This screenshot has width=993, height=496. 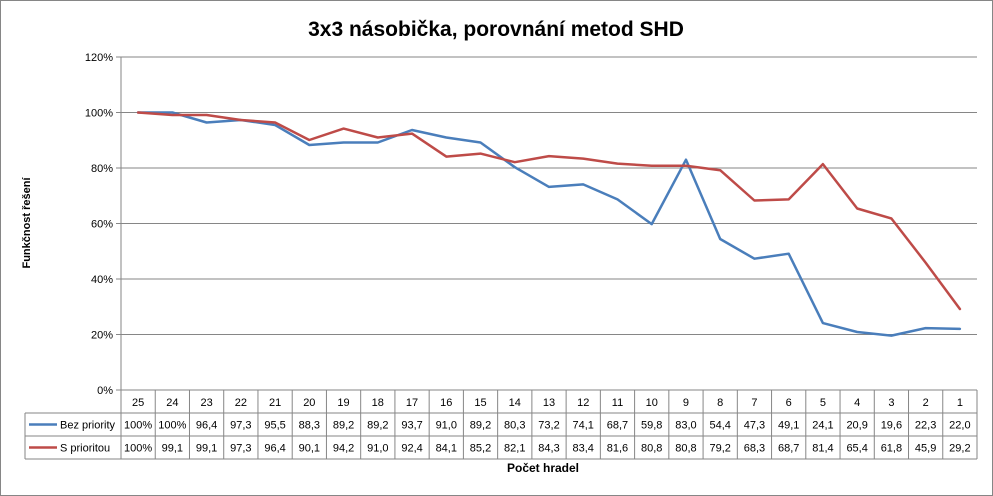 I want to click on x-tick-label: 10, so click(x=652, y=403).